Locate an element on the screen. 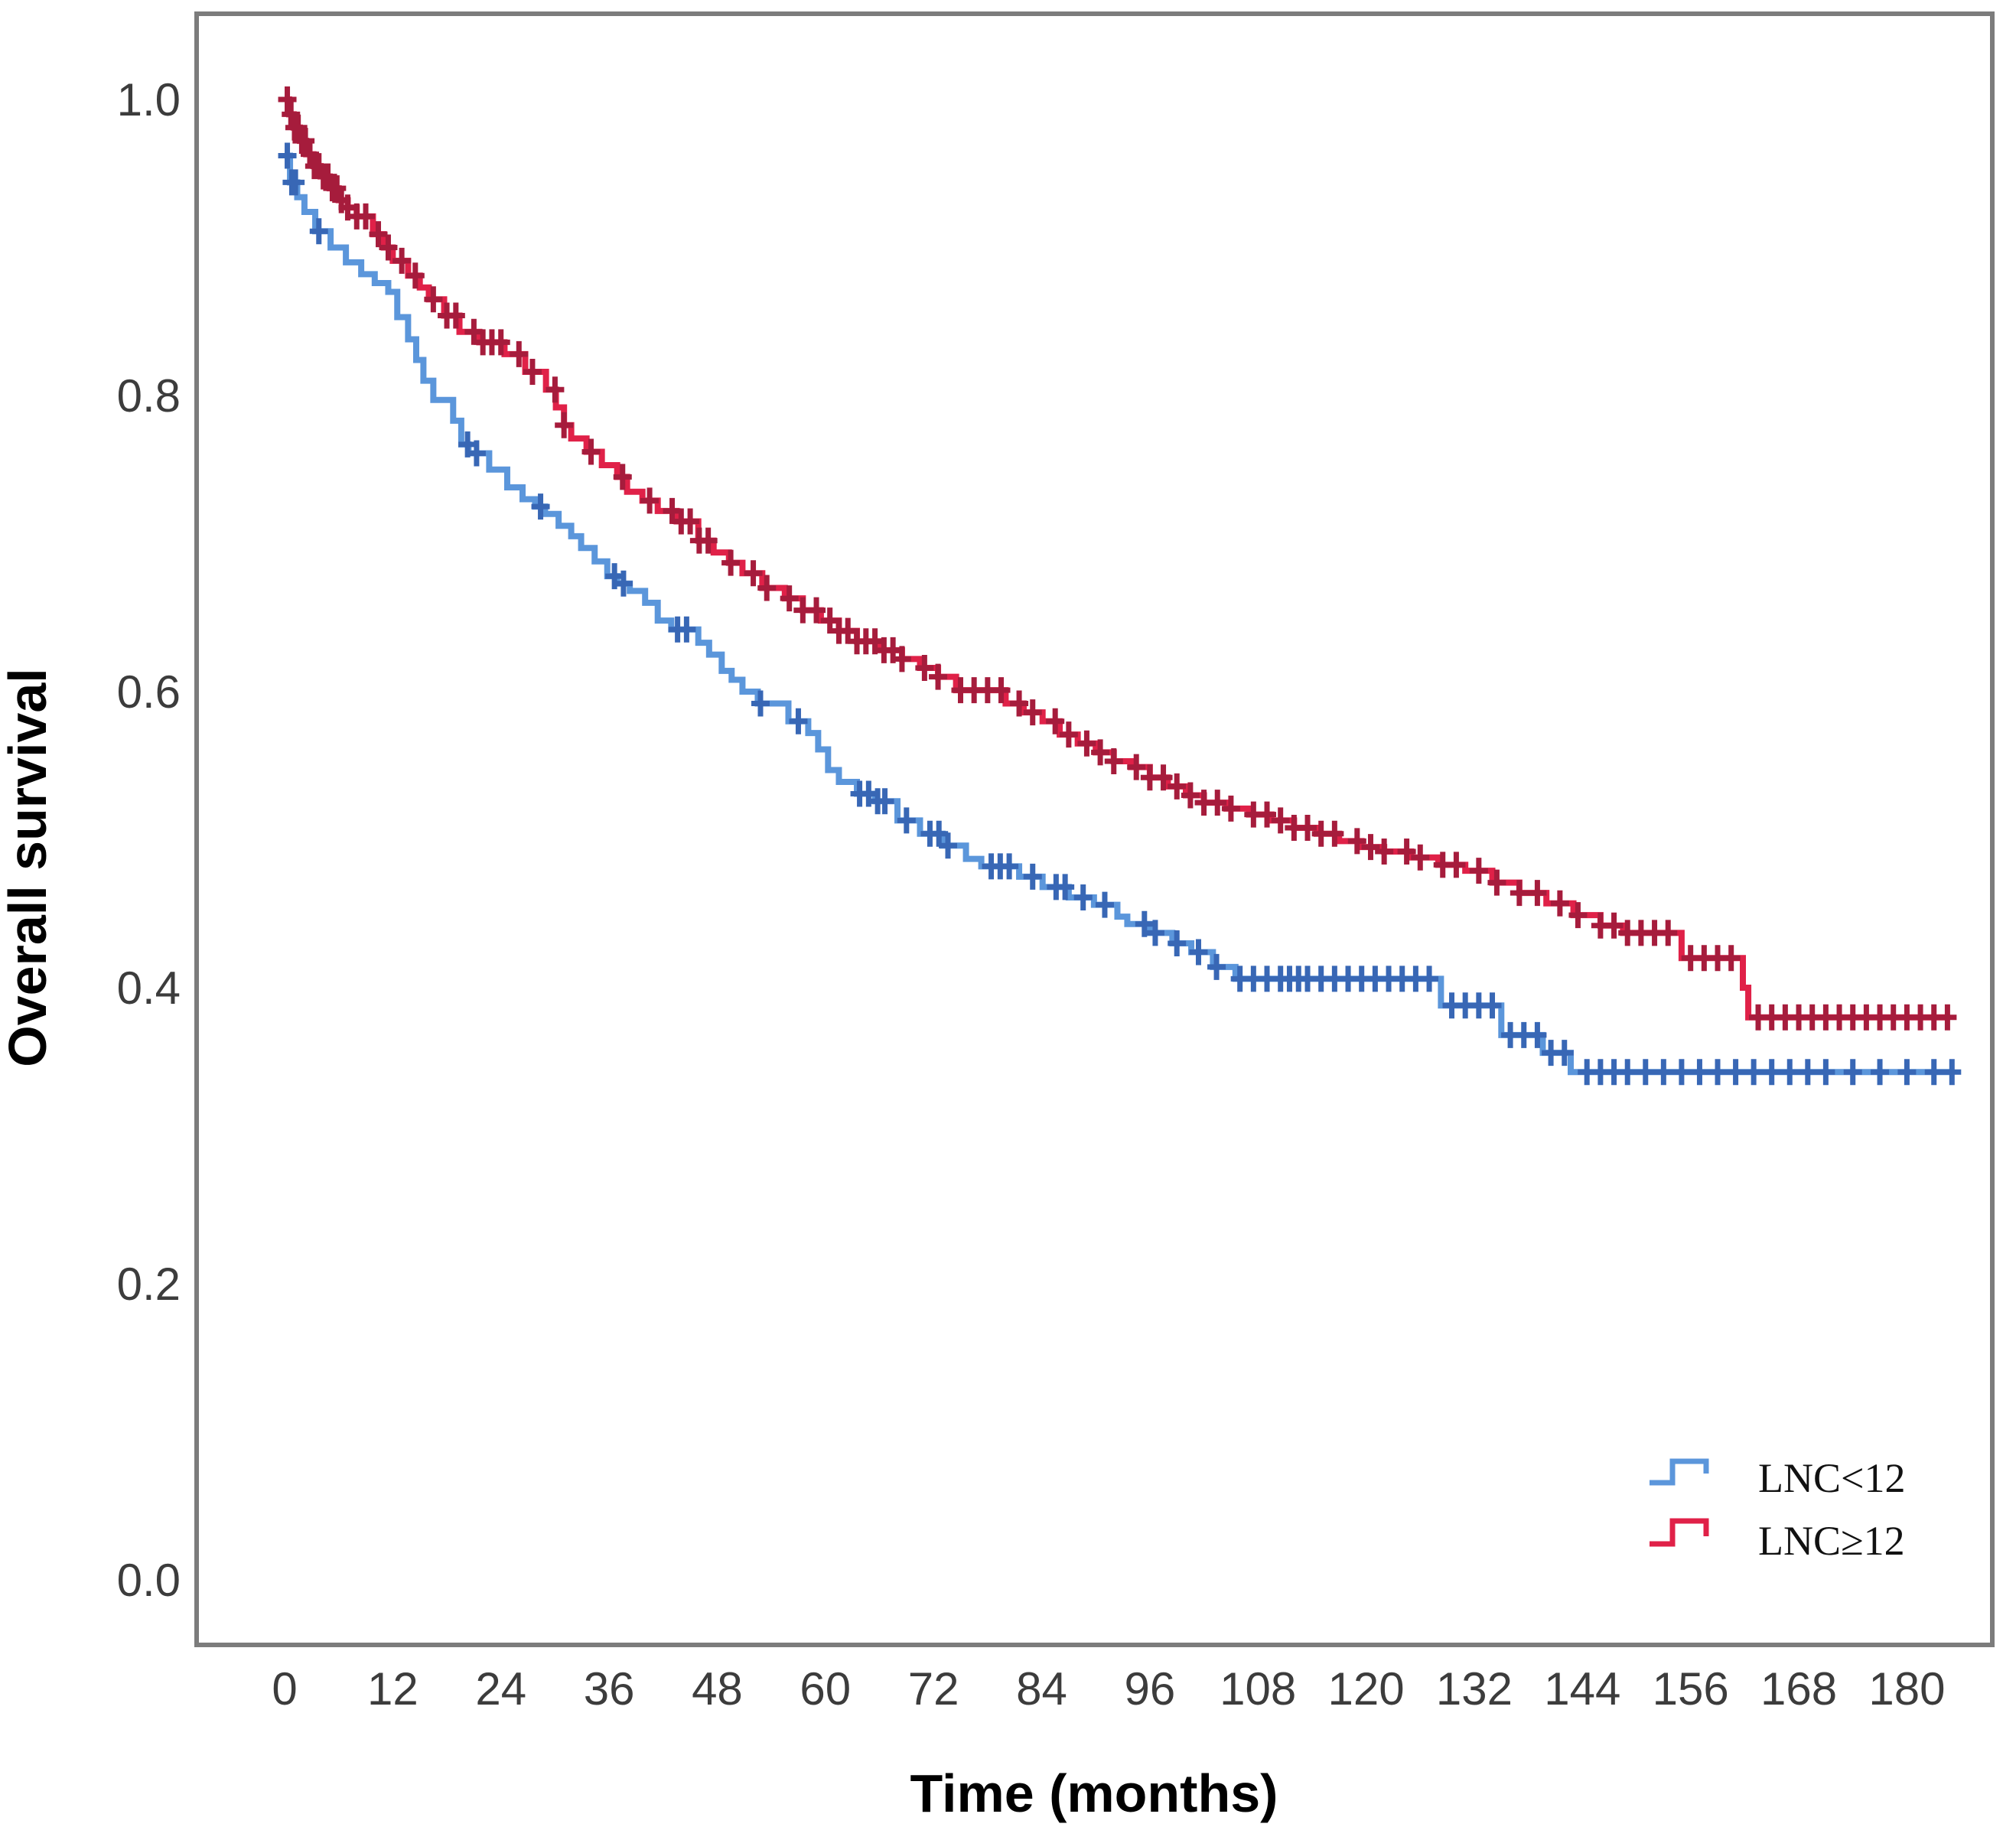 The image size is (2016, 1840). y-axis-title: Overall survival is located at coordinates (28, 867).